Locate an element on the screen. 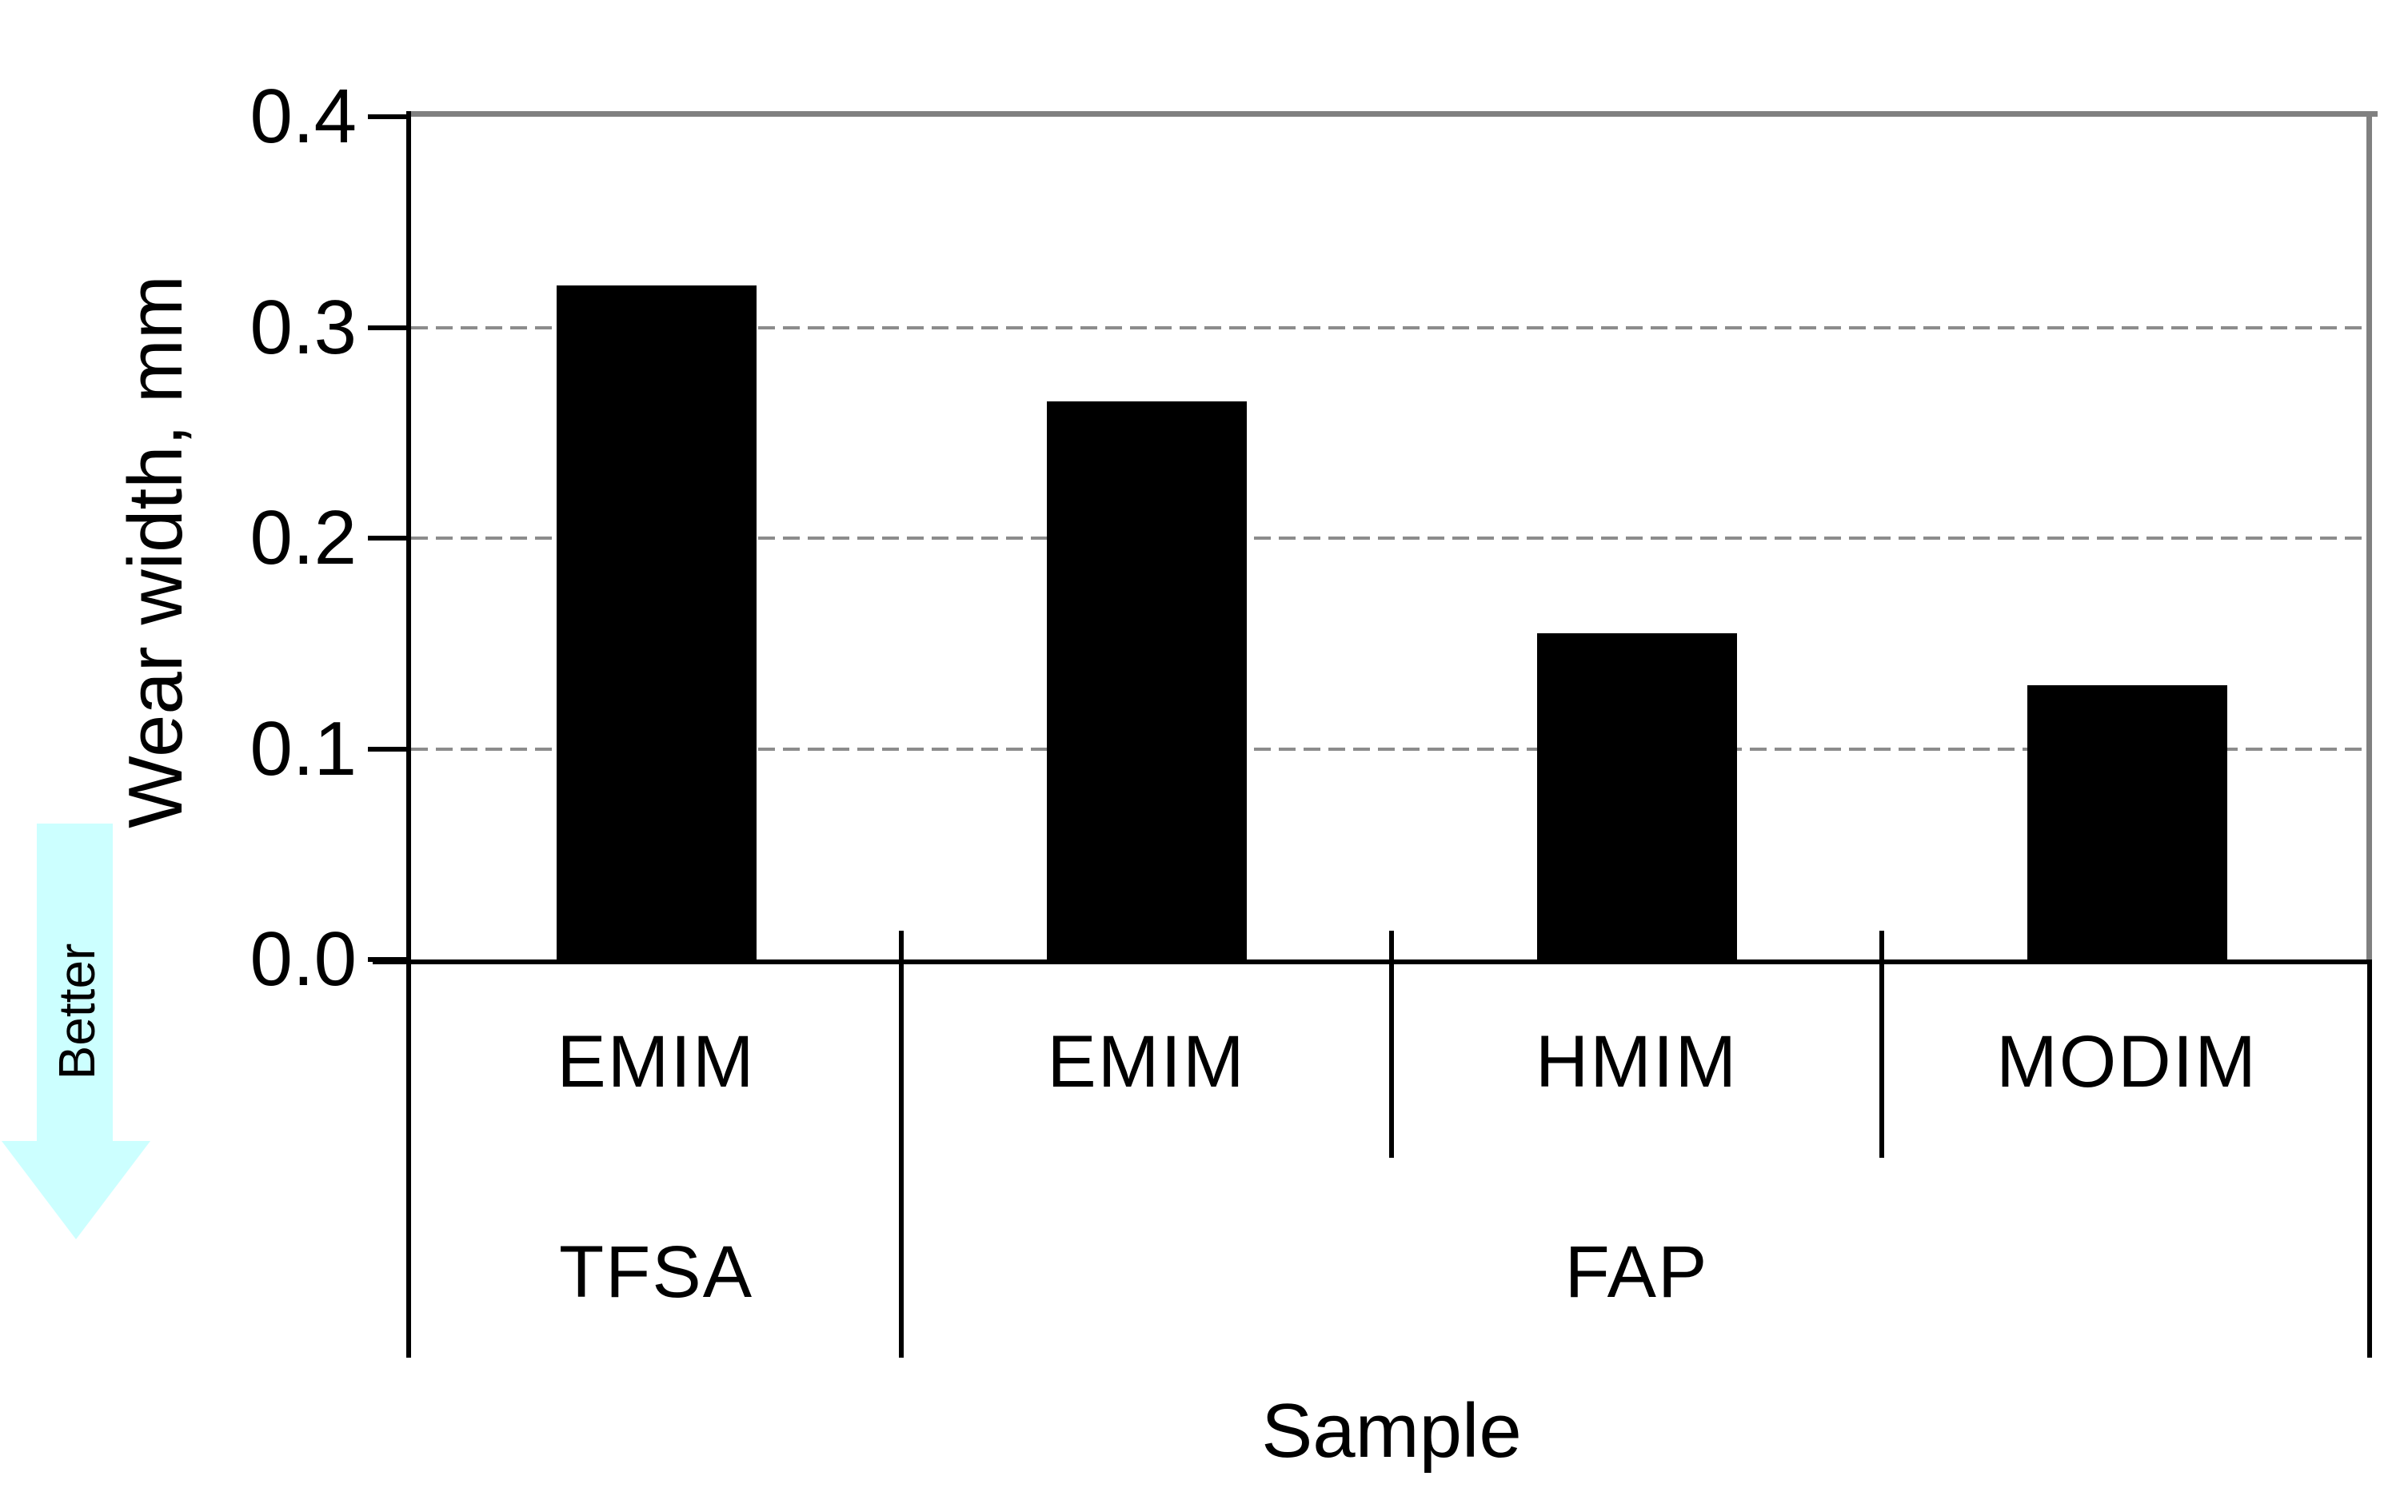  y-tick-label-0.3: 0.3 is located at coordinates (303, 327).